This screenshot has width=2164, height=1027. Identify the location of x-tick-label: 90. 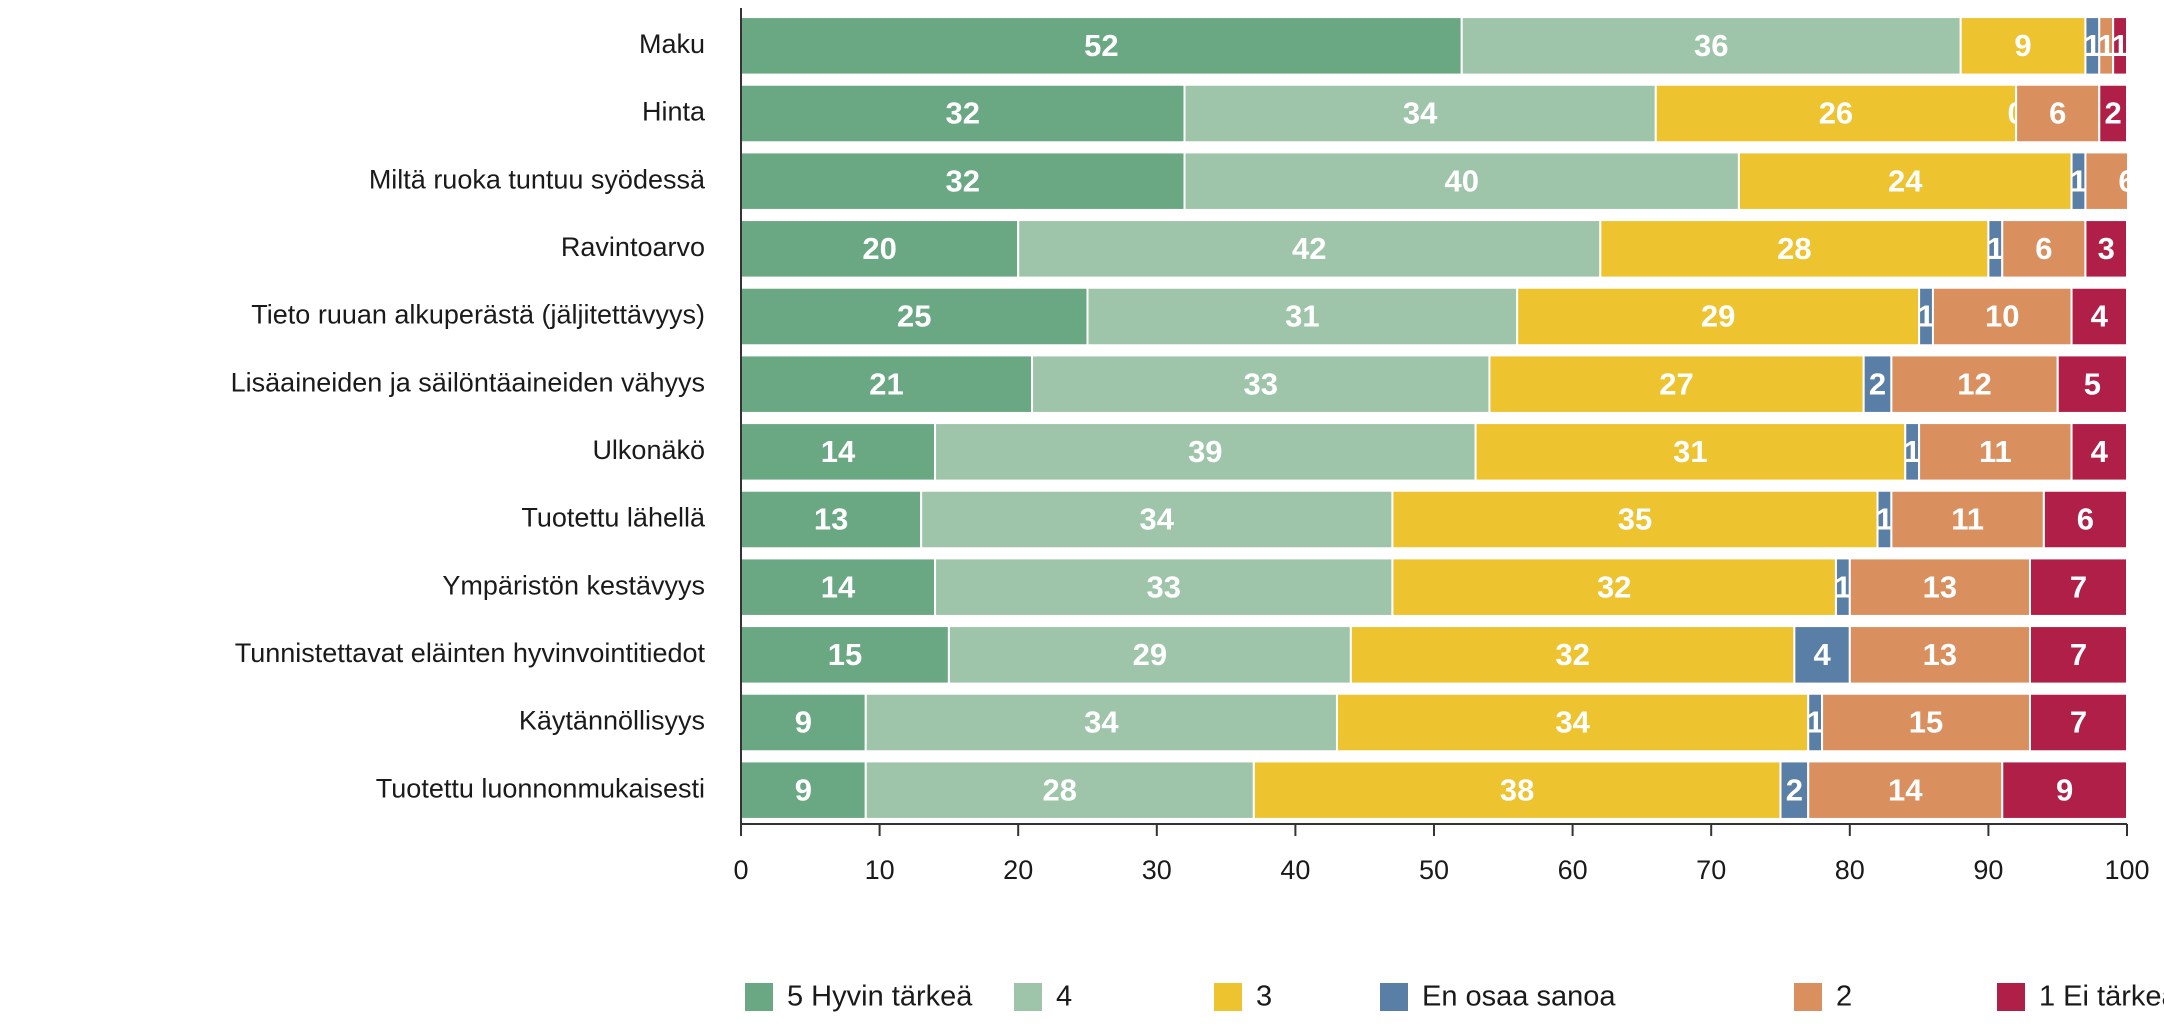
(1988, 870).